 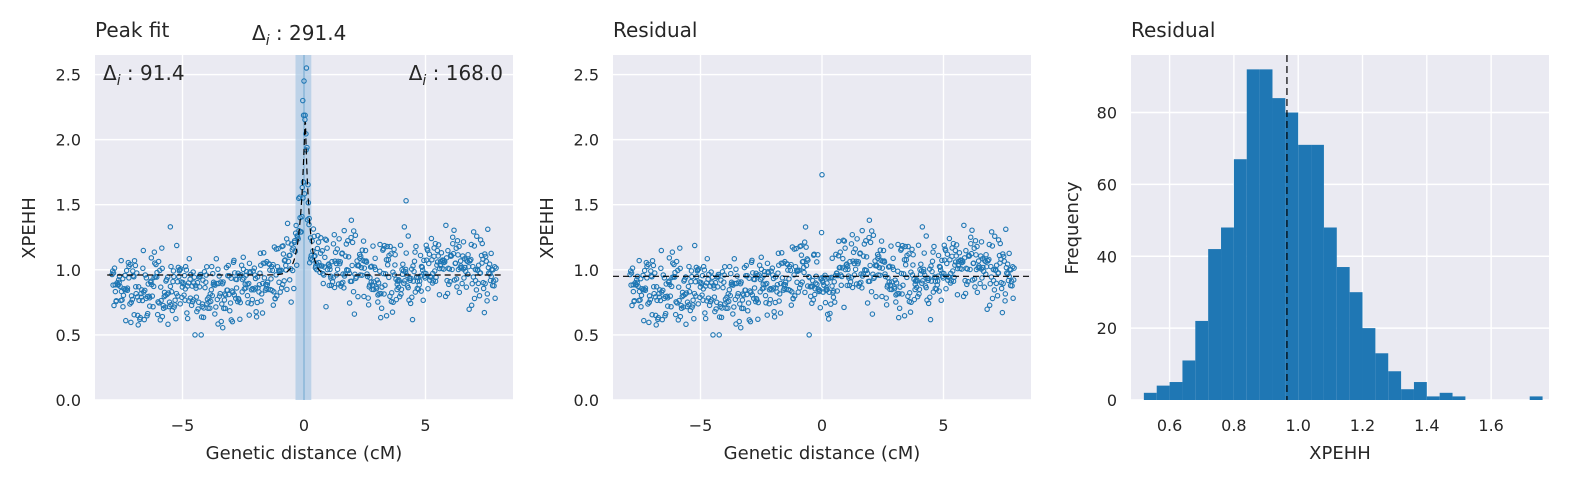 What do you see at coordinates (586, 335) in the screenshot?
I see `y-tick-label: 0.5` at bounding box center [586, 335].